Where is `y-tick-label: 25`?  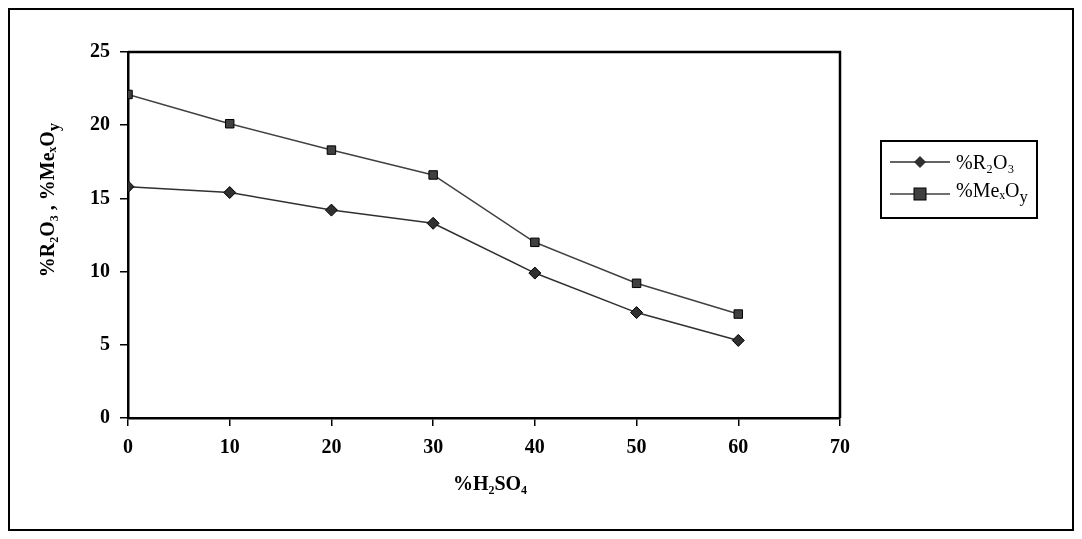 y-tick-label: 25 is located at coordinates (100, 50).